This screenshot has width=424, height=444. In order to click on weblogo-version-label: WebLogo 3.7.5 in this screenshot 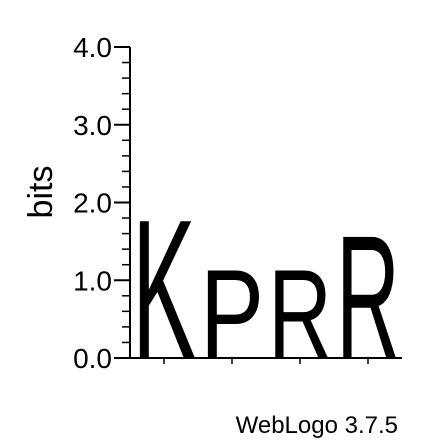, I will do `click(316, 425)`.